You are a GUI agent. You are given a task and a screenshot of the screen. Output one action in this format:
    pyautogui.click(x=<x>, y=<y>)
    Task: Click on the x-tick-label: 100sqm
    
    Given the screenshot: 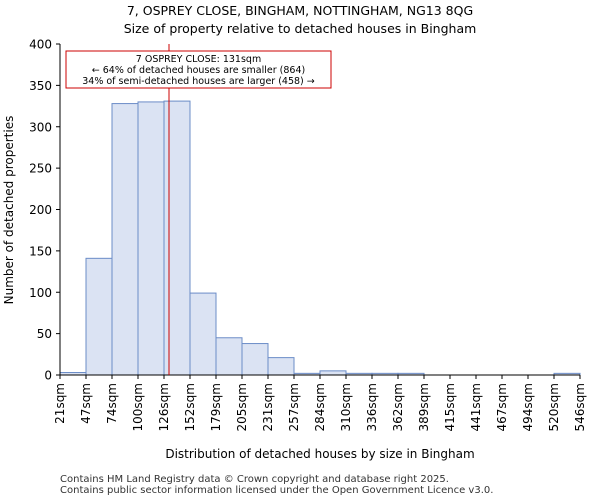 What is the action you would take?
    pyautogui.click(x=138, y=407)
    